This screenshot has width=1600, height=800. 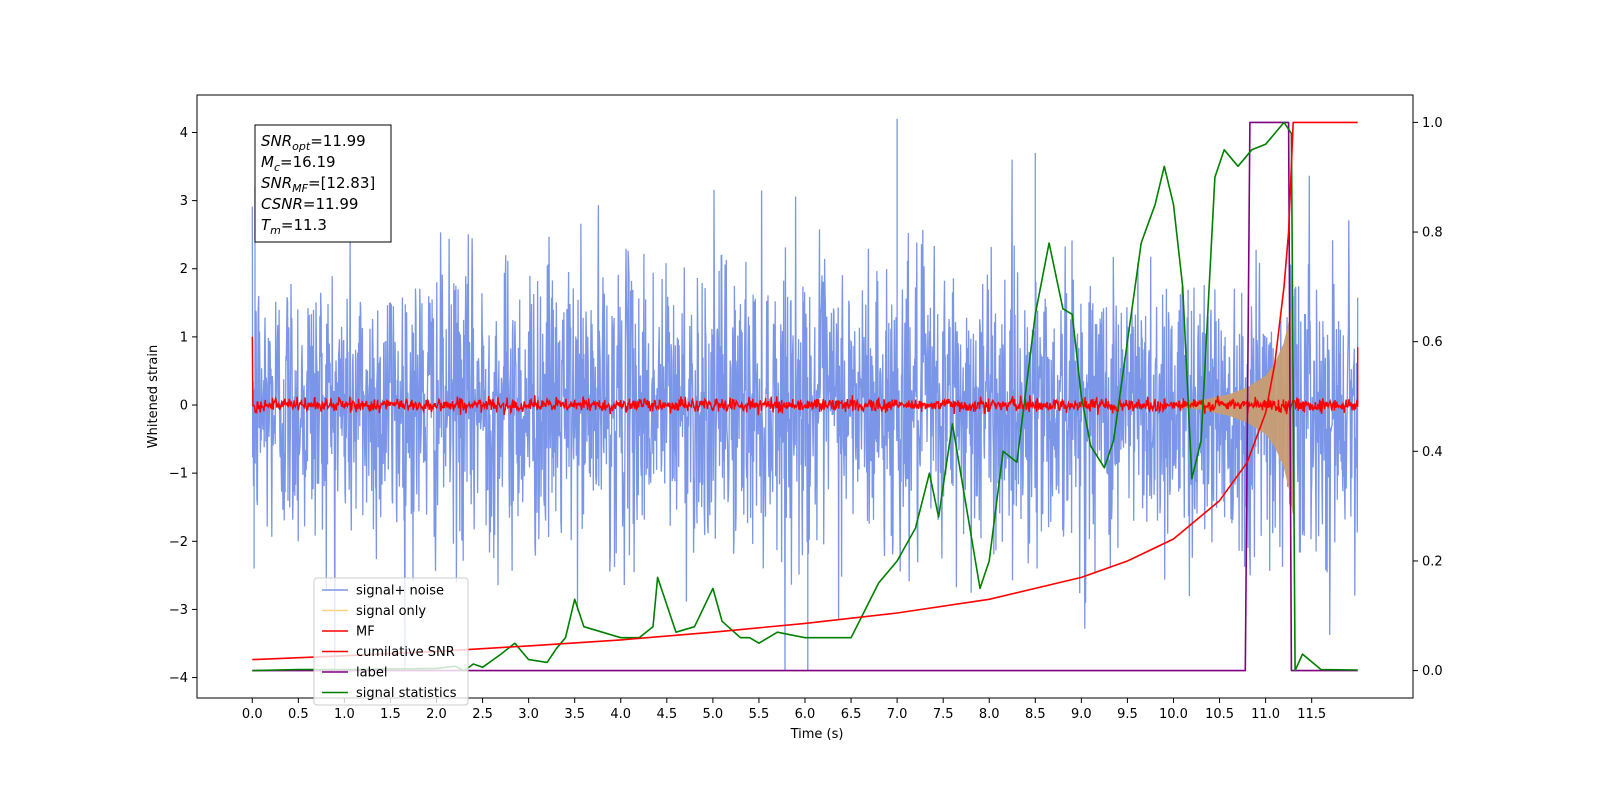 What do you see at coordinates (943, 714) in the screenshot?
I see `x-tick-label: 7.5` at bounding box center [943, 714].